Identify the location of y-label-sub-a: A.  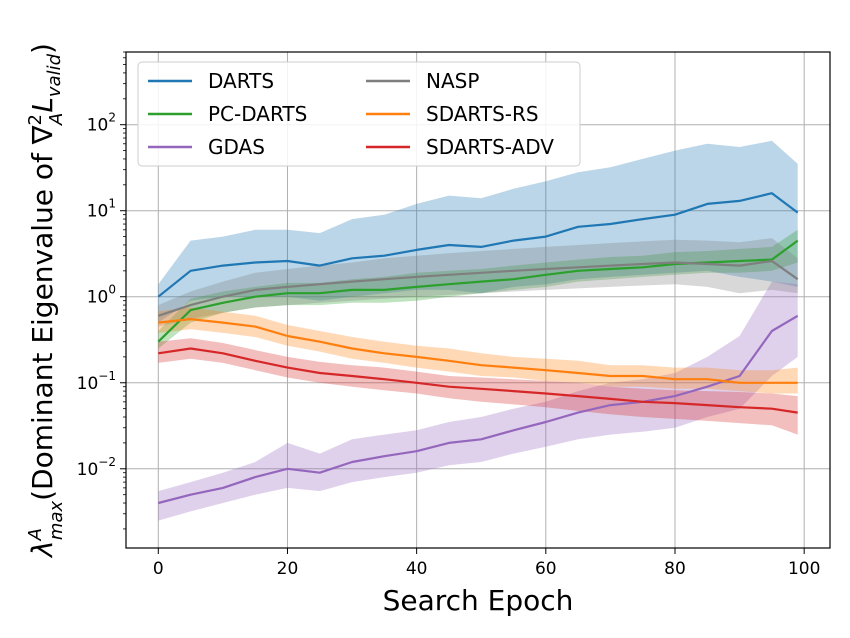
(56, 119).